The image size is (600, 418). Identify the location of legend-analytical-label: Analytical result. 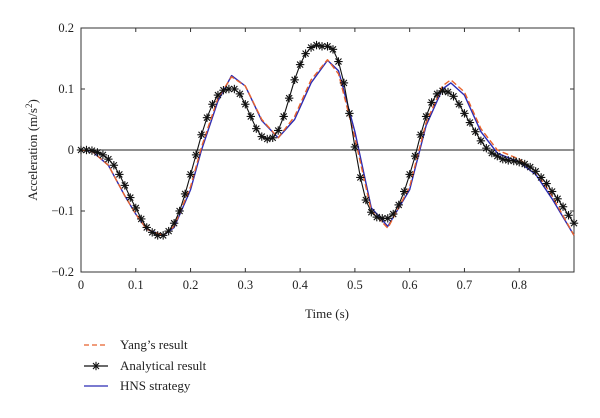
(163, 365).